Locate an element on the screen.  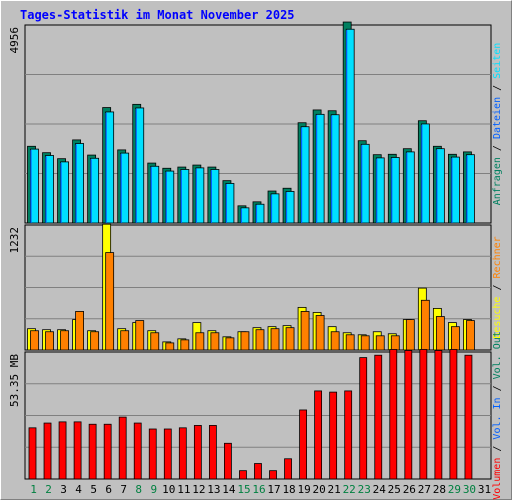
x-tick-label-day-24: 24 is located at coordinates (380, 489).